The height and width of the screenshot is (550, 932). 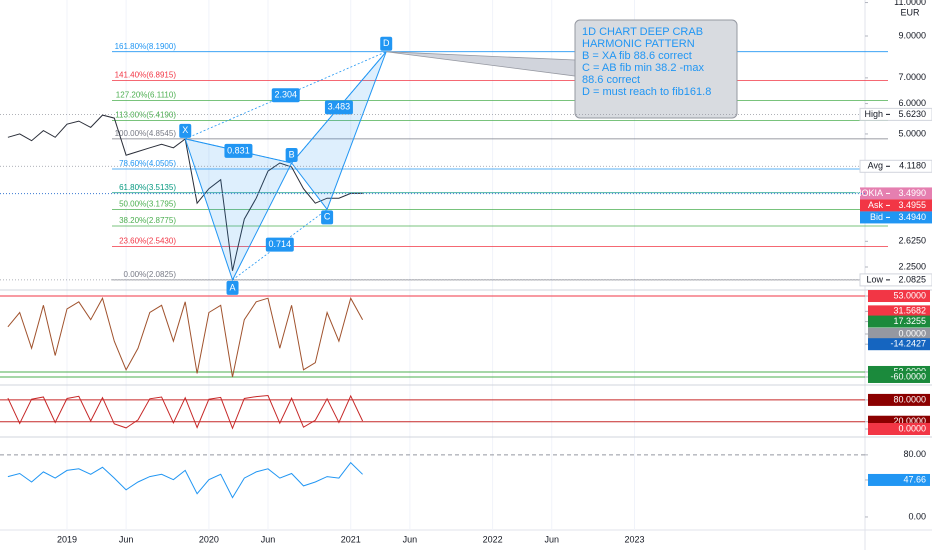 I want to click on y-tick-label: 53.0000, so click(x=909, y=295).